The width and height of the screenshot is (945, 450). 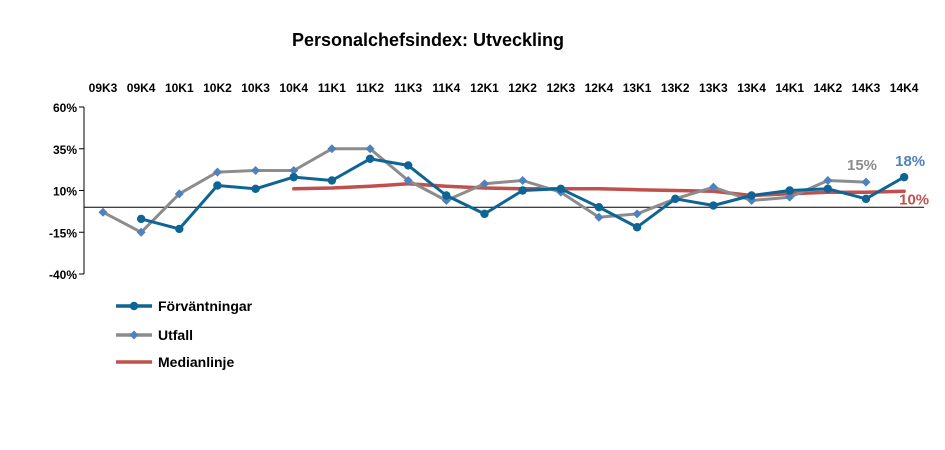 I want to click on legend: Förväntningar Utfall Medianlinje, so click(x=184, y=334).